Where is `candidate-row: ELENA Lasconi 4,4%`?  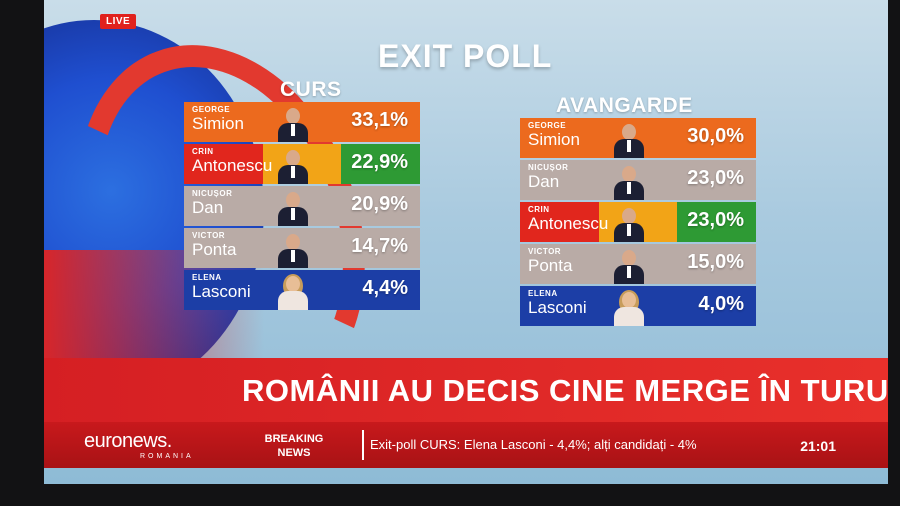 candidate-row: ELENA Lasconi 4,4% is located at coordinates (302, 290).